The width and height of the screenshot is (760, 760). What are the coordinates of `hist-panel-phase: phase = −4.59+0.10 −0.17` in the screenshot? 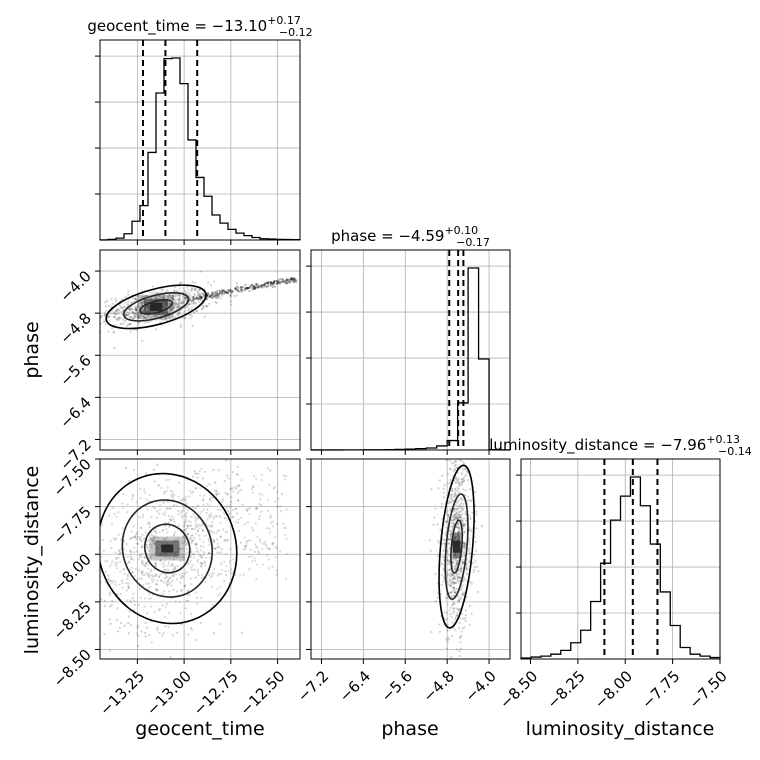 It's located at (408, 339).